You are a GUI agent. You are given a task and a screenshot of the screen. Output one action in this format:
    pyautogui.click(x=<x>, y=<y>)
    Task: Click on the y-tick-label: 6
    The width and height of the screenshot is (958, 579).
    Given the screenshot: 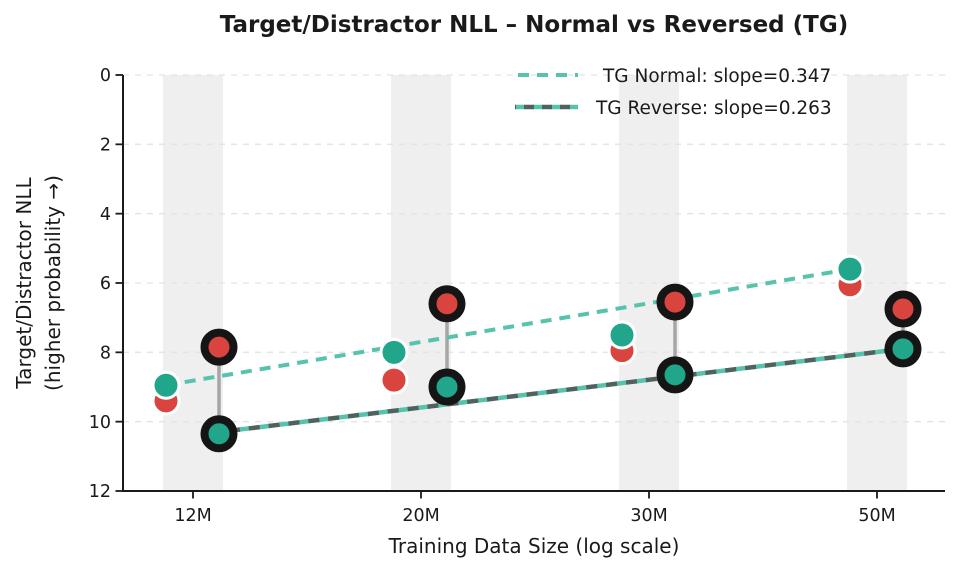 What is the action you would take?
    pyautogui.click(x=105, y=284)
    